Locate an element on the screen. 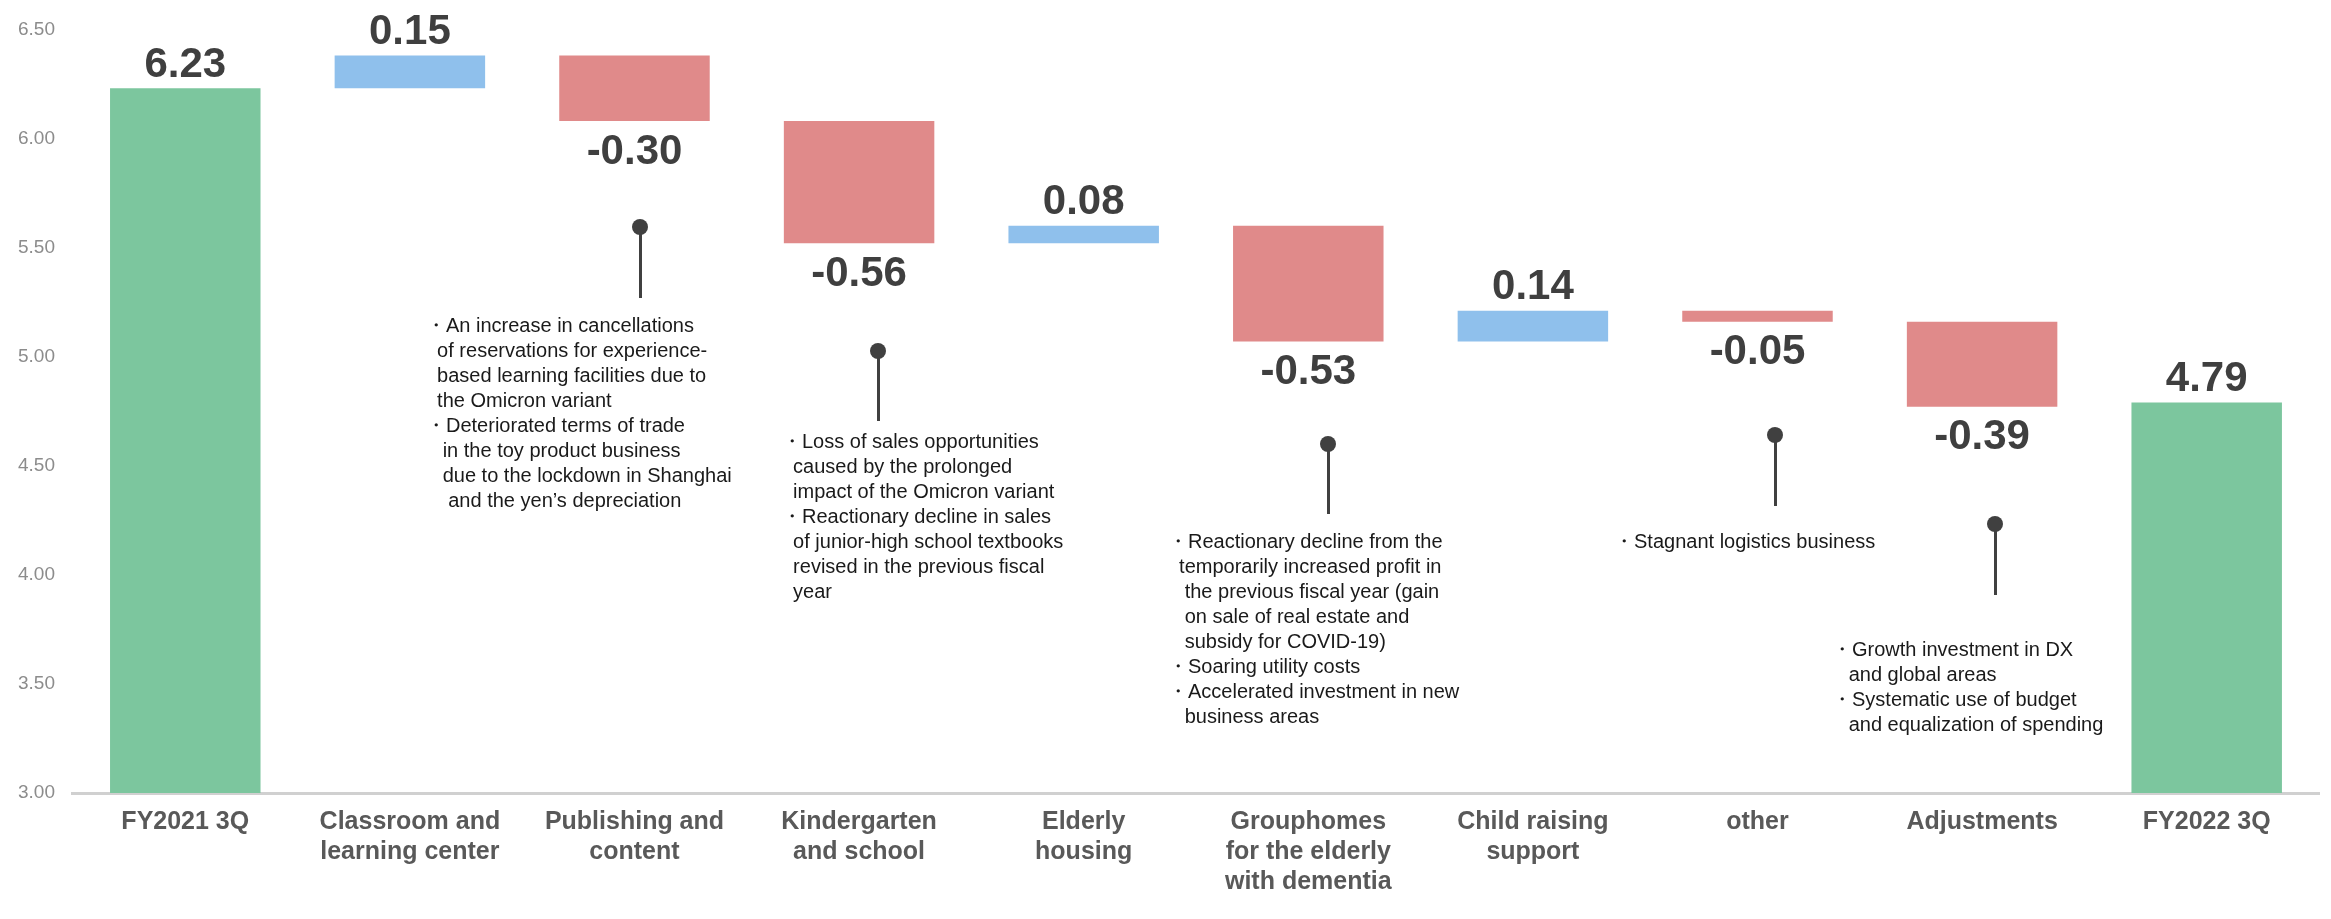  annotation: ・Stagnant logistics business is located at coordinates (1745, 541).